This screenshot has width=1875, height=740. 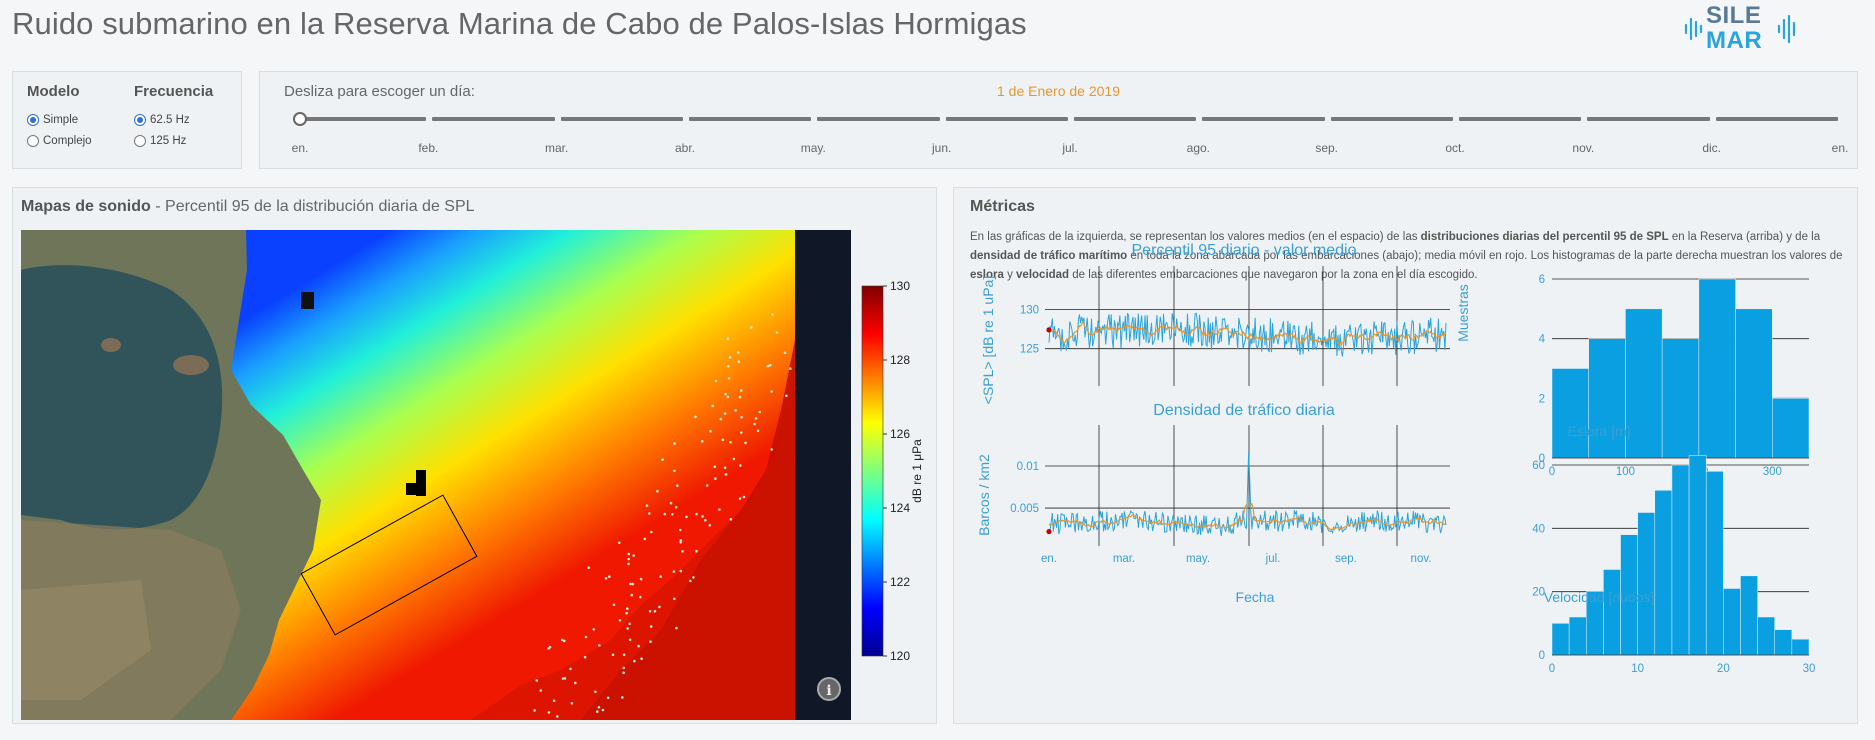 I want to click on spl-line-chart: 125 130, so click(x=1235, y=326).